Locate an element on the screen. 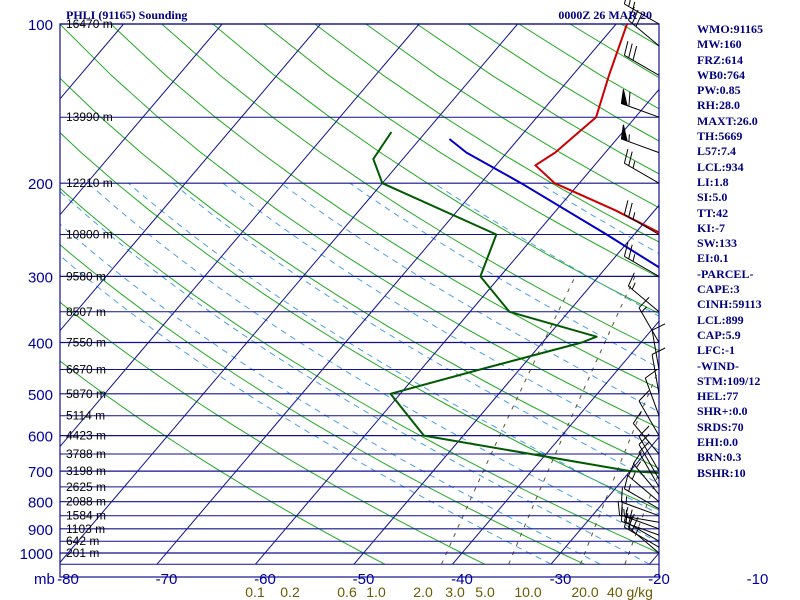  height-label: 8507 m is located at coordinates (86, 312).